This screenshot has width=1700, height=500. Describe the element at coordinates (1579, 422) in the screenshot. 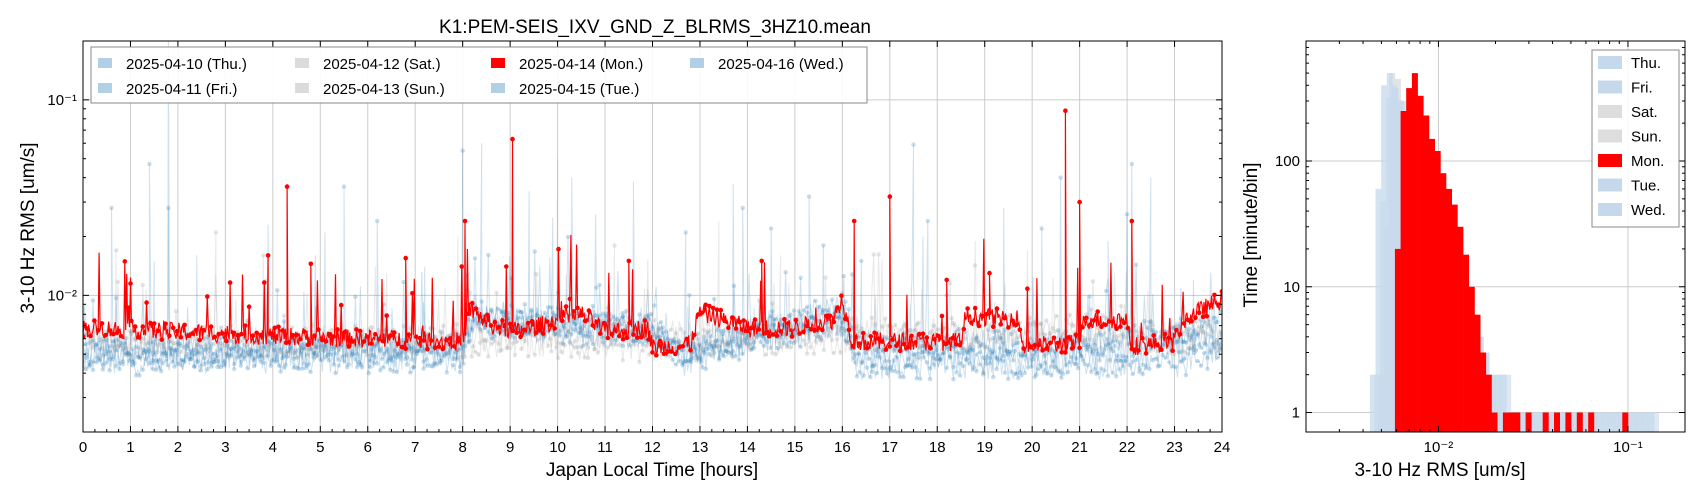

I see `monday-bar` at that location.